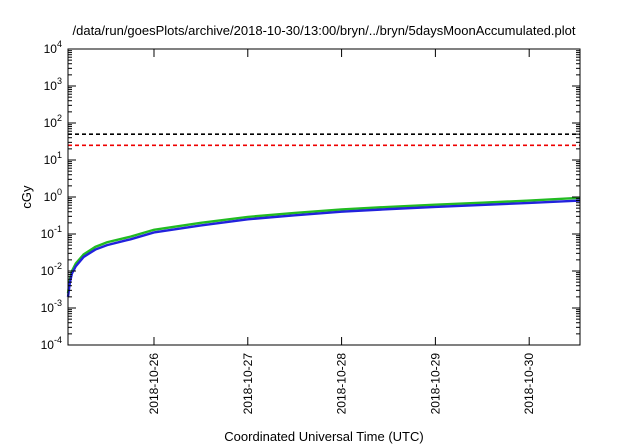 This screenshot has width=640, height=448. I want to click on x-tick-label: 2018-10-27, so click(248, 384).